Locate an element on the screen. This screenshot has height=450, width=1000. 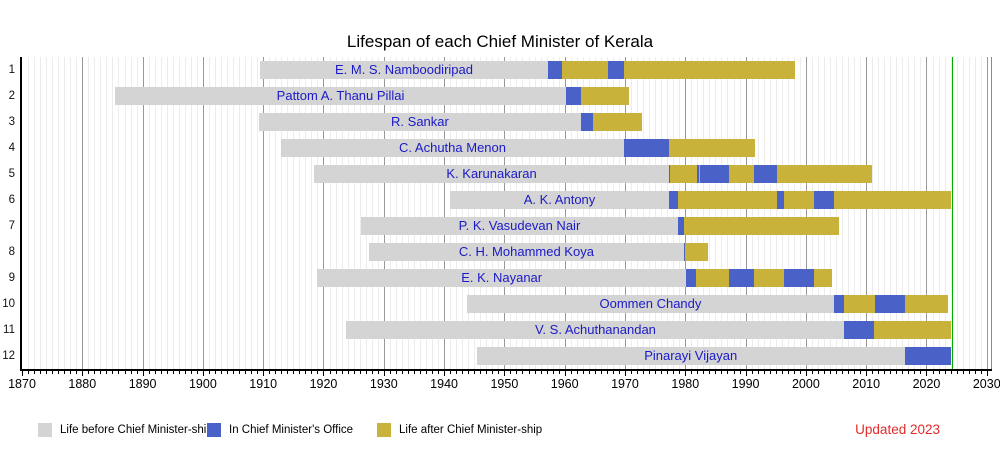
y-tick-label: 9 is located at coordinates (11, 278).